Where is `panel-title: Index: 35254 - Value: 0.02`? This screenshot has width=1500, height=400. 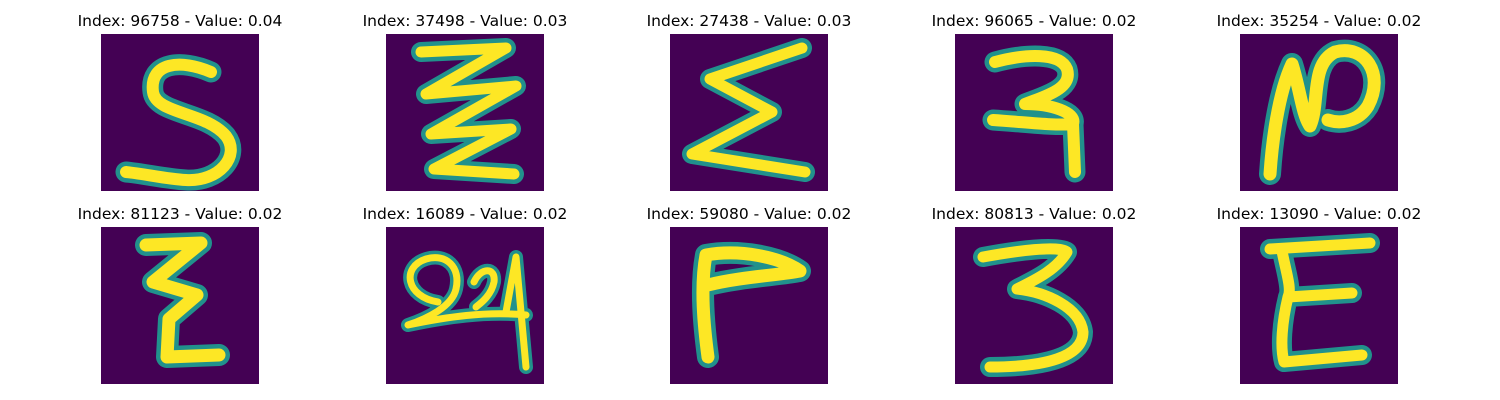
panel-title: Index: 35254 - Value: 0.02 is located at coordinates (1319, 21).